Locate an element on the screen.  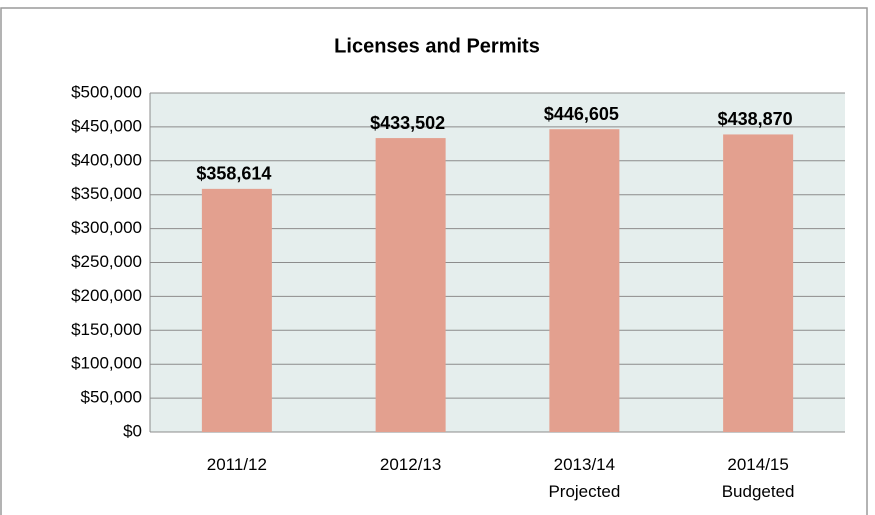
y-tick-label: $450,000 is located at coordinates (106, 125).